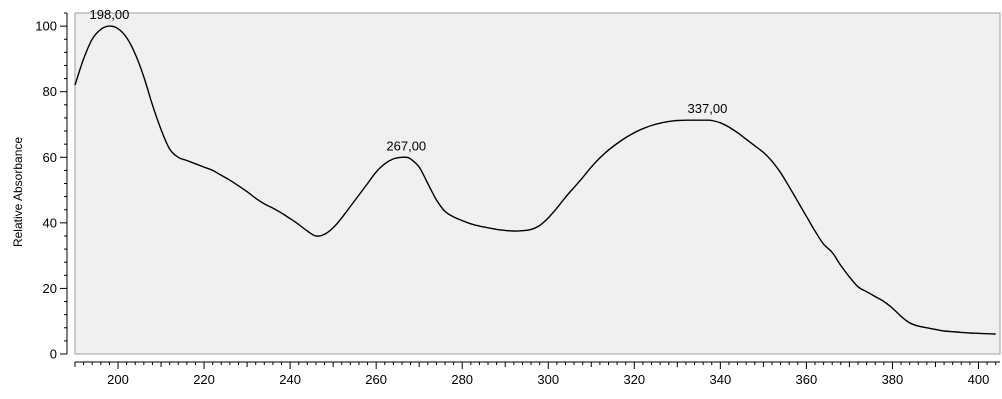  I want to click on x-tick-label: 380, so click(893, 379).